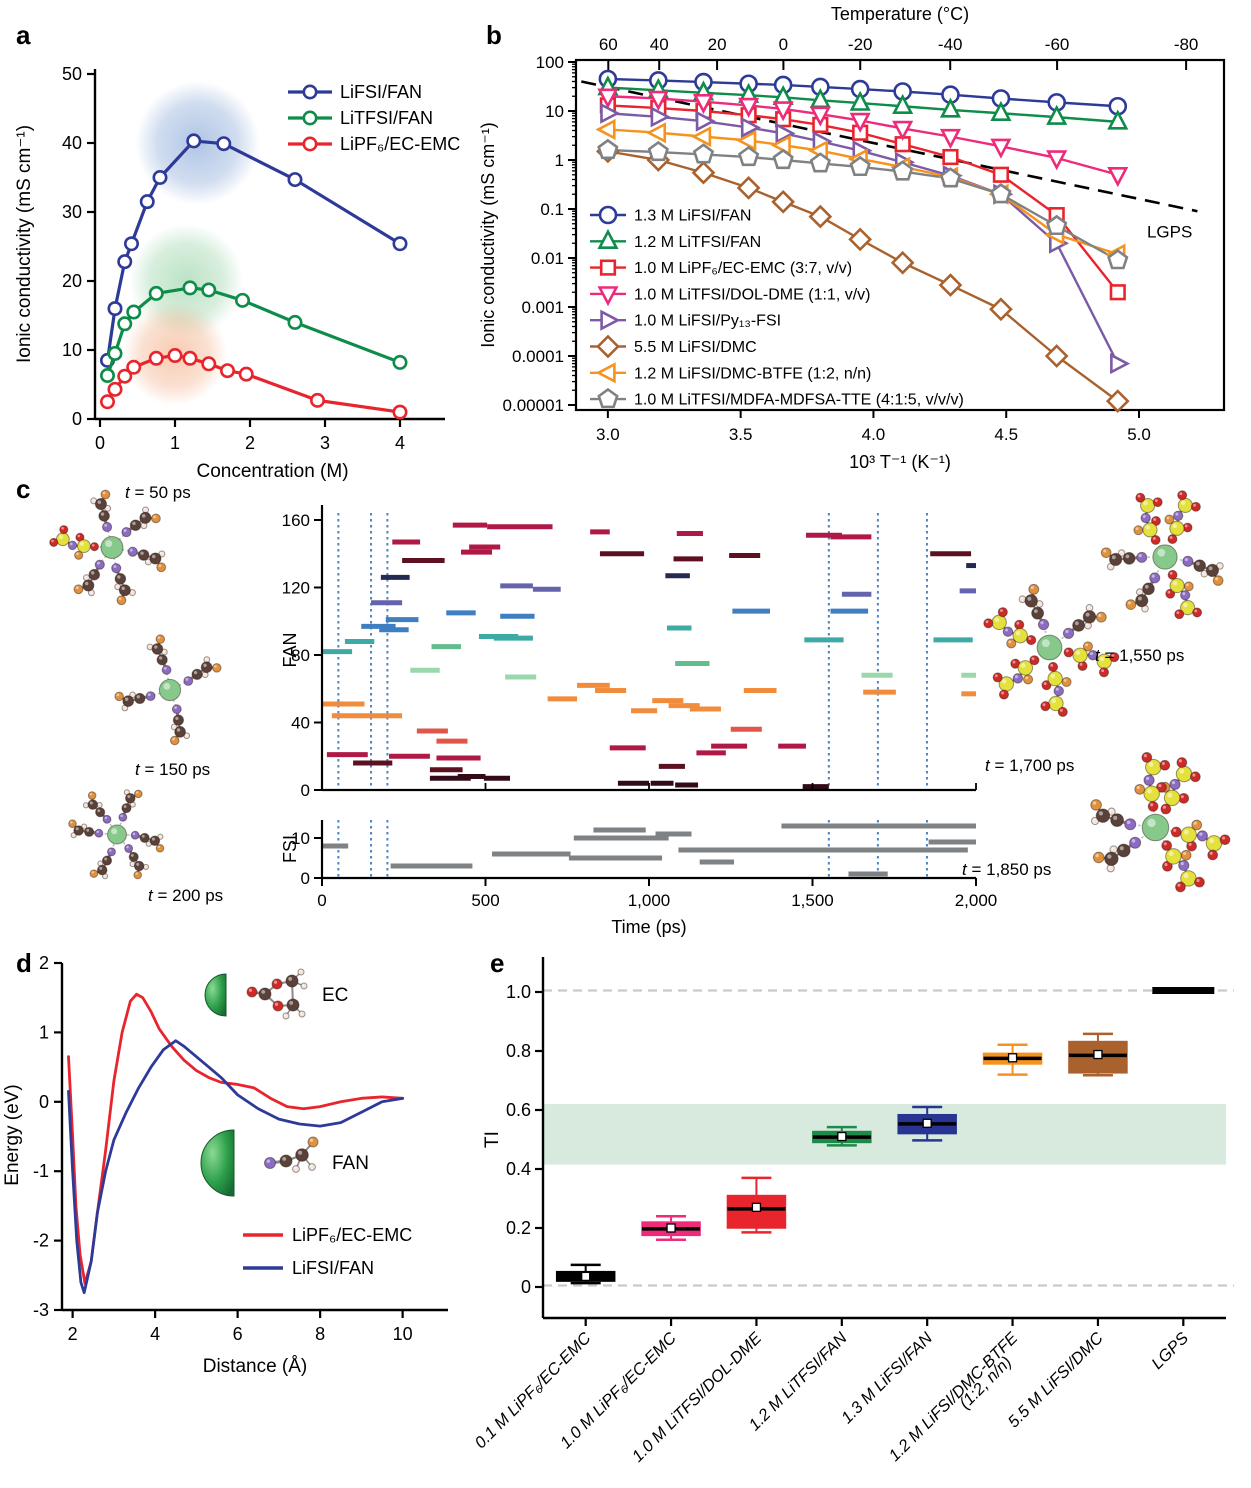 This screenshot has width=1251, height=1488. What do you see at coordinates (874, 434) in the screenshot?
I see `svg-text: 4.0` at bounding box center [874, 434].